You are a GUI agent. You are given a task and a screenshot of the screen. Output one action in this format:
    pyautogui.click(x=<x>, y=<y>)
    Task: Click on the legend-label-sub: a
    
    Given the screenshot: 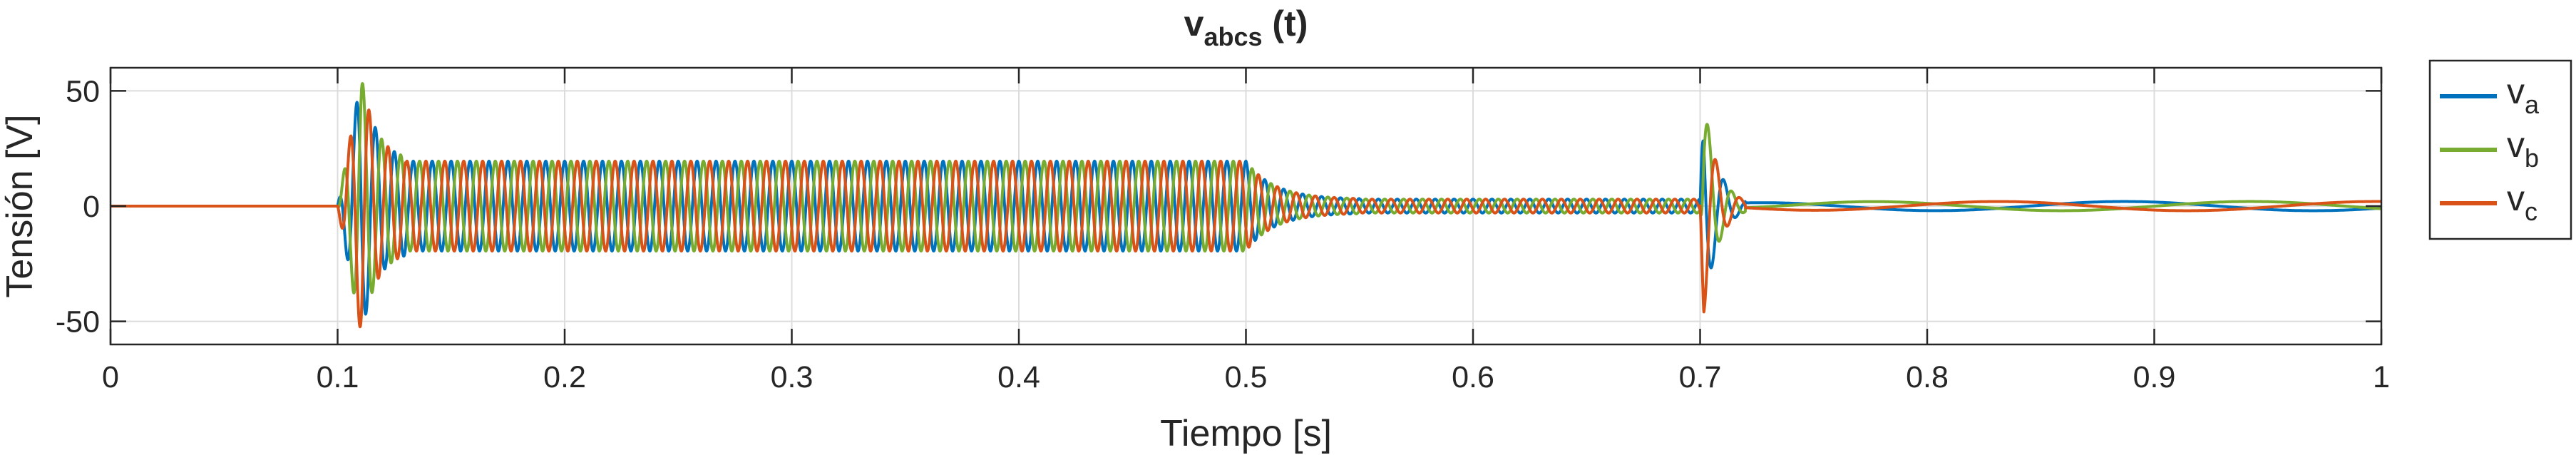 What is the action you would take?
    pyautogui.click(x=2532, y=104)
    